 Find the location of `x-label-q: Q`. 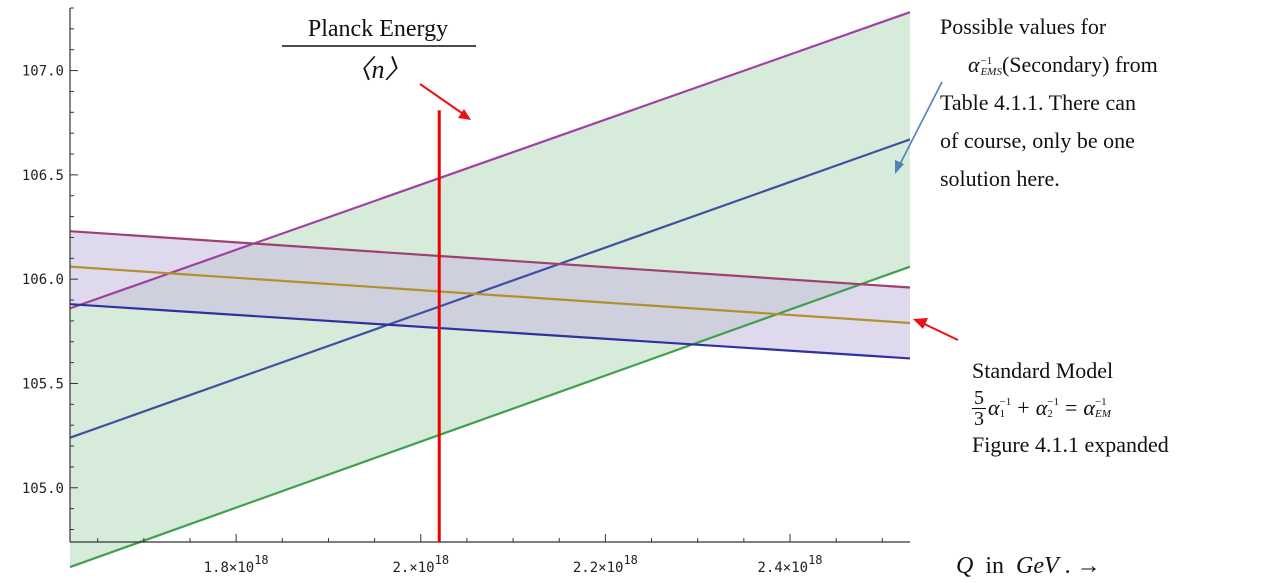

x-label-q: Q is located at coordinates (964, 566).